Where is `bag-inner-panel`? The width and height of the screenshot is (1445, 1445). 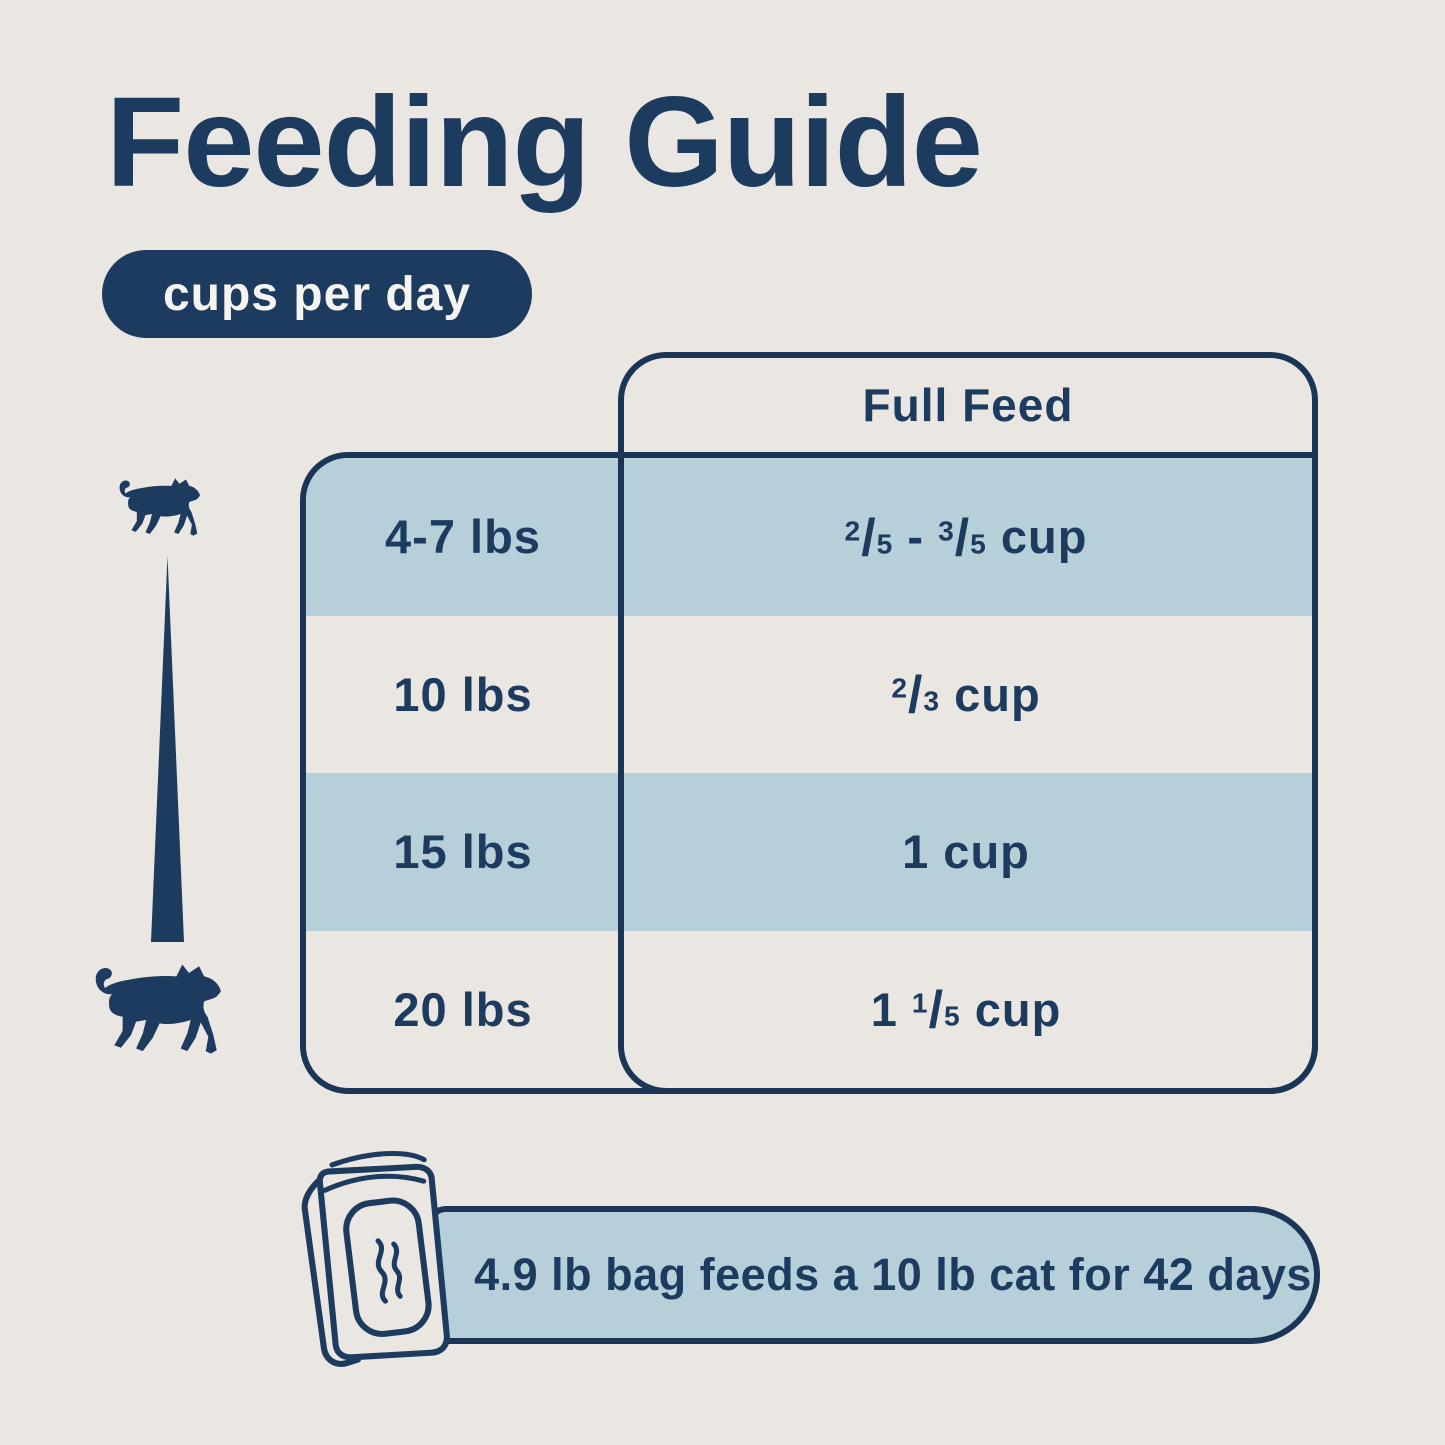
bag-inner-panel is located at coordinates (387, 1267).